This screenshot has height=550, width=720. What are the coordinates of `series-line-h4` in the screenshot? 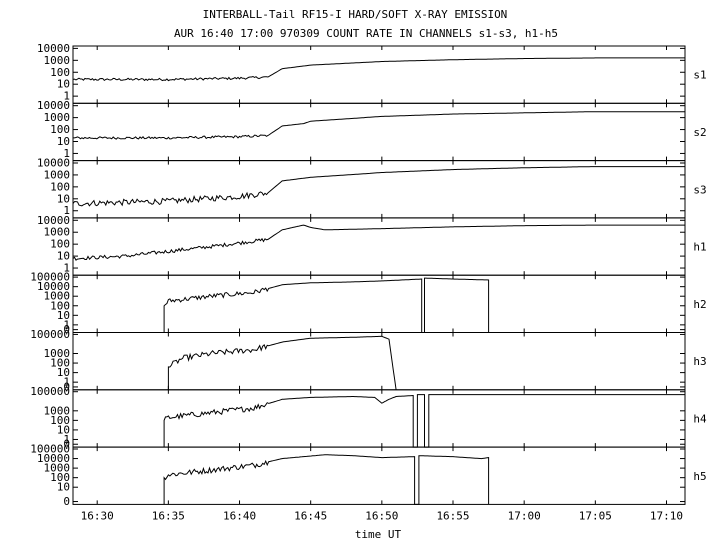 It's located at (424, 421).